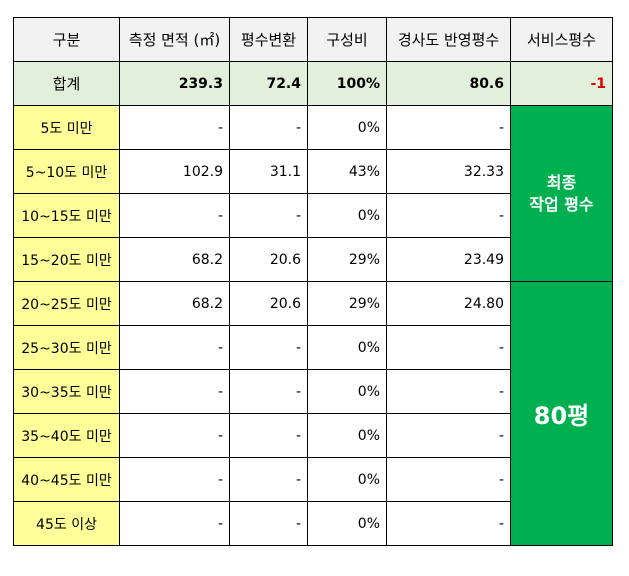  I want to click on header-service: 서비스평수, so click(561, 39).